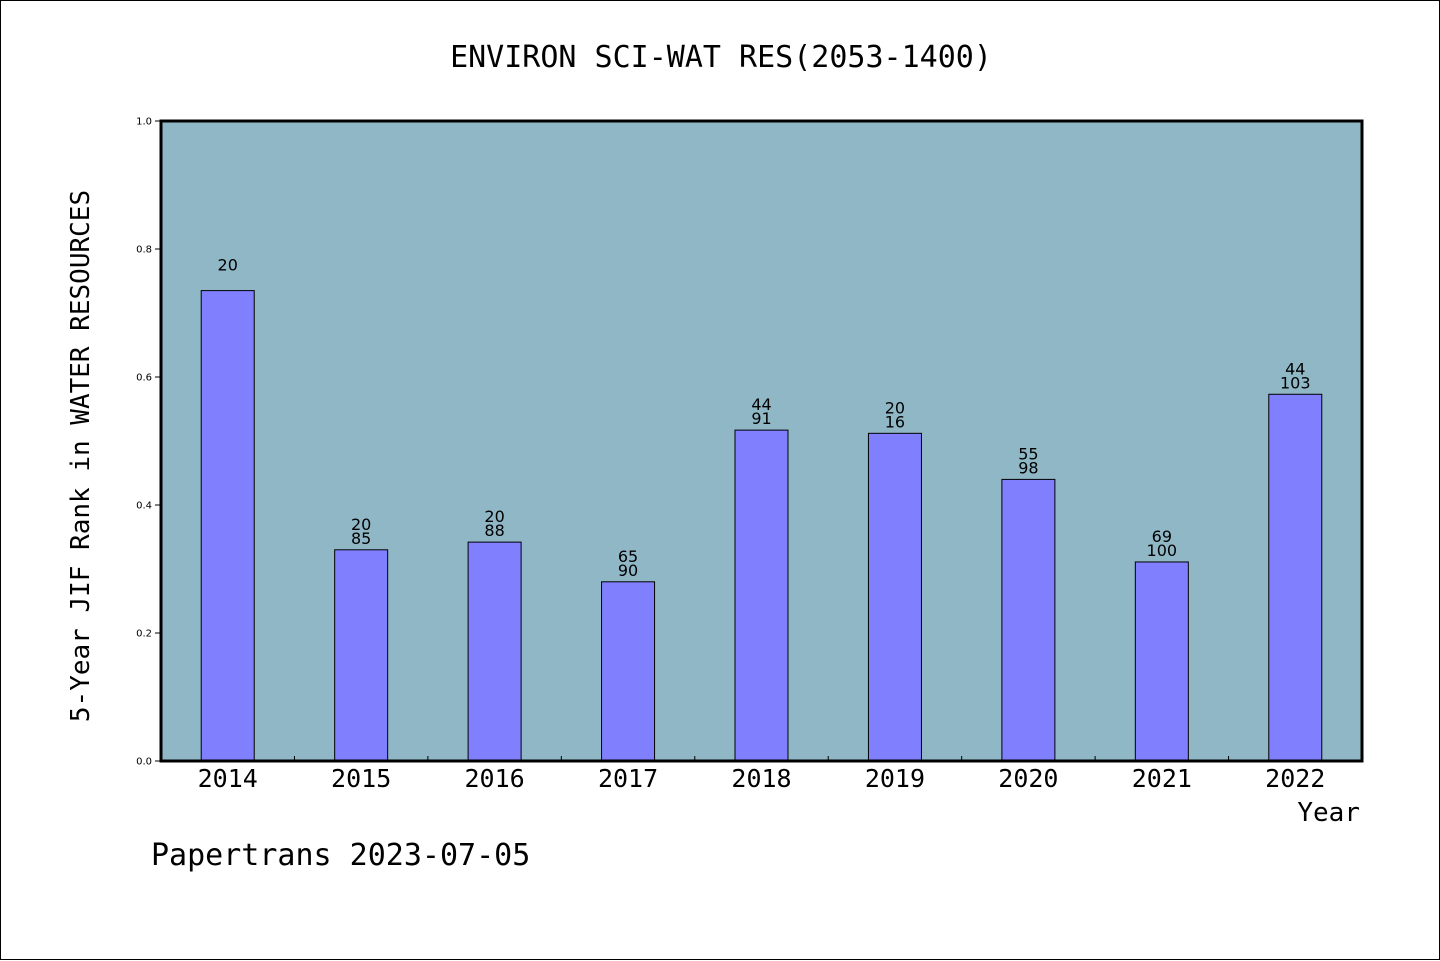 The height and width of the screenshot is (961, 1440). What do you see at coordinates (1162, 536) in the screenshot?
I see `data-label-2021-top: 69` at bounding box center [1162, 536].